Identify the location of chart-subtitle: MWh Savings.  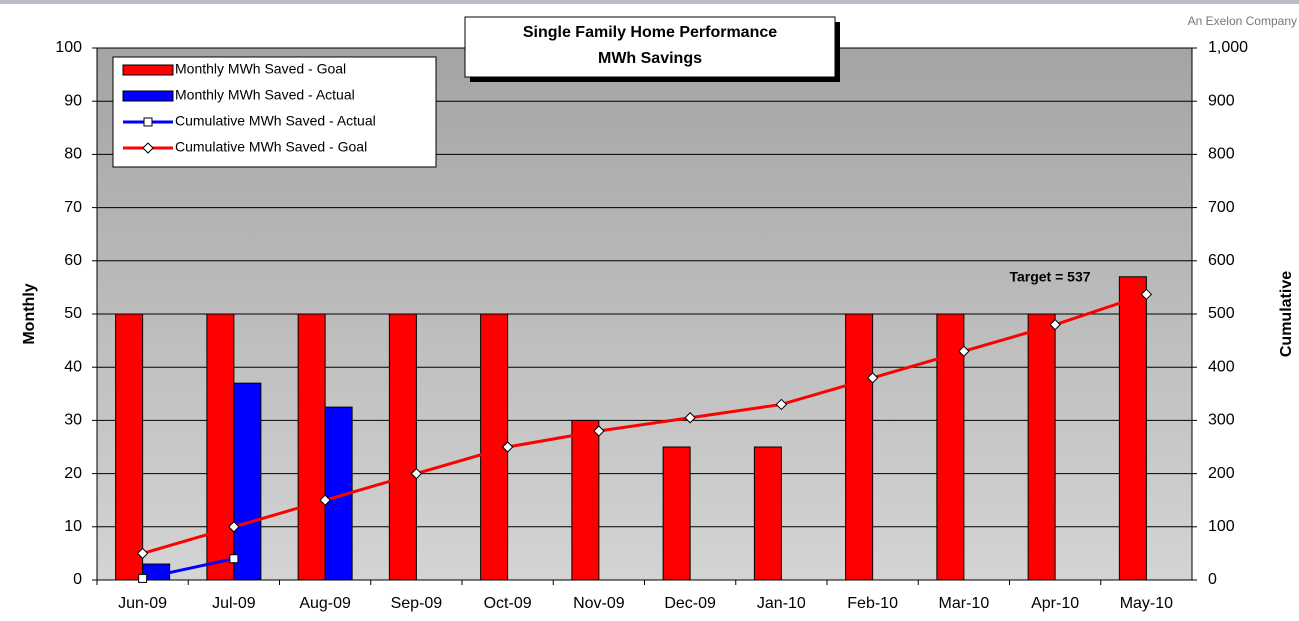
(650, 58).